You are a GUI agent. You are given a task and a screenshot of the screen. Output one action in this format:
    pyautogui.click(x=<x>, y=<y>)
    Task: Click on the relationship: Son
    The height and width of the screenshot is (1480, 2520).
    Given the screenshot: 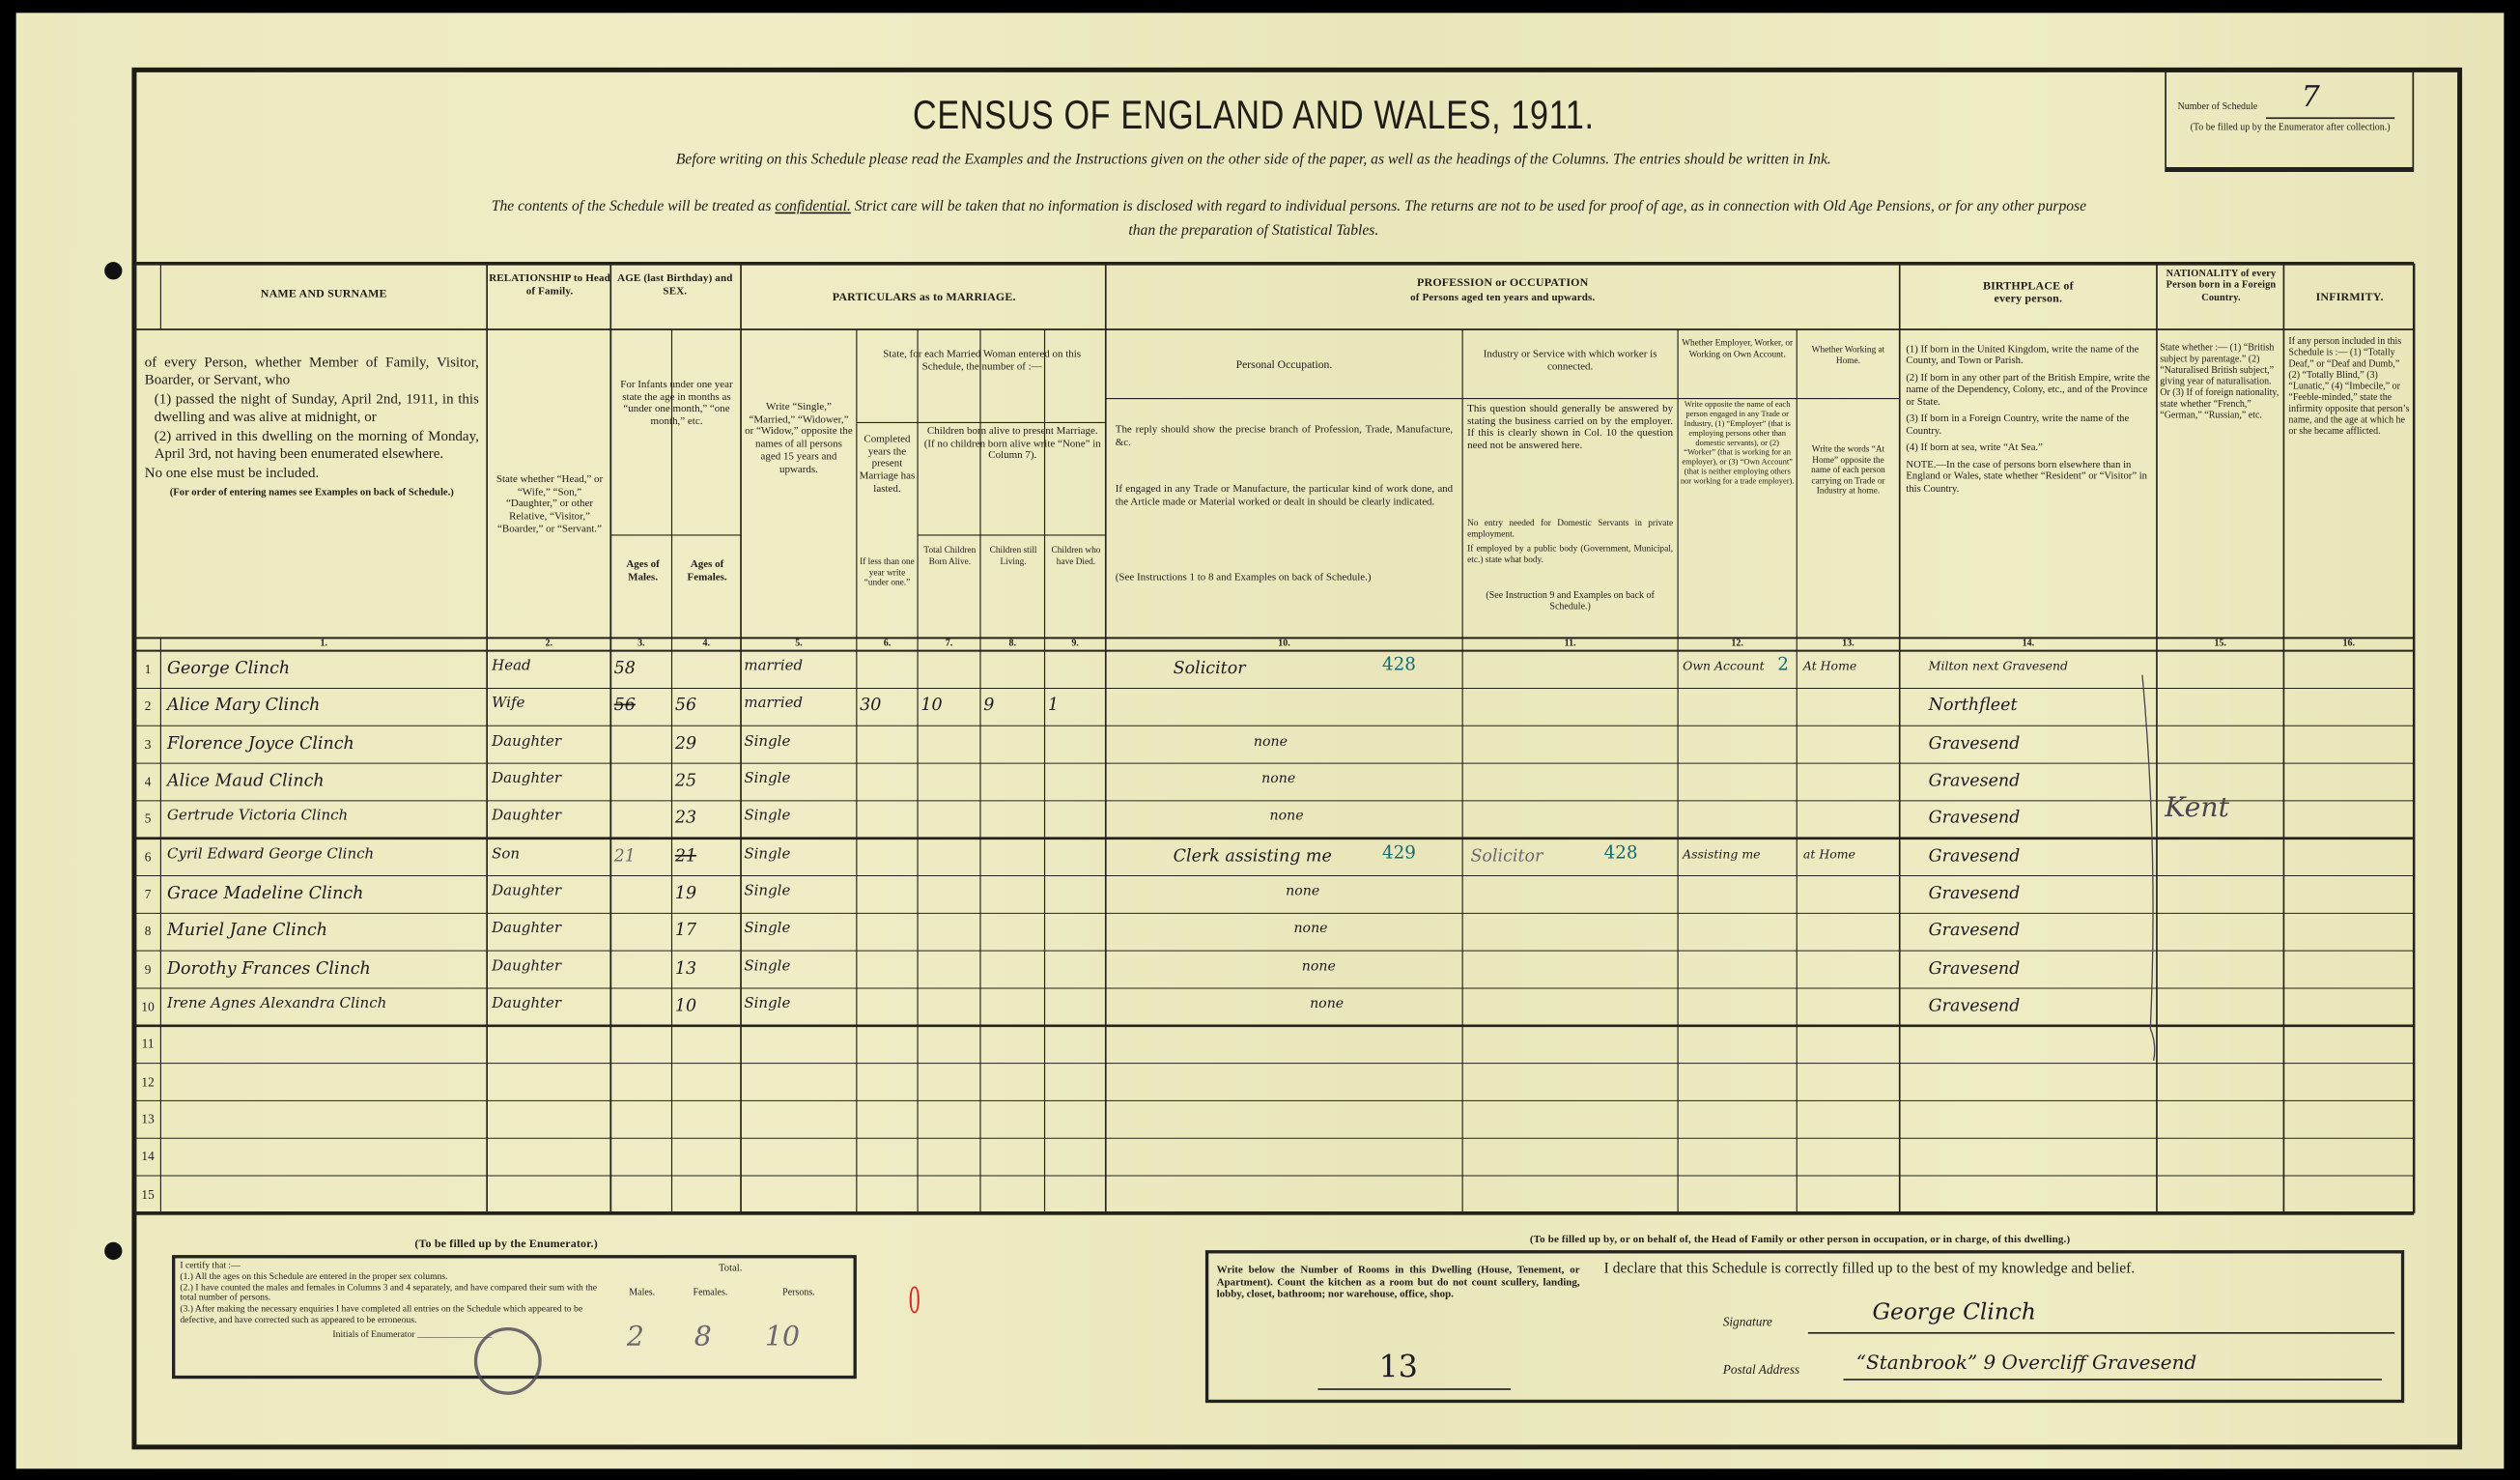 What is the action you would take?
    pyautogui.click(x=507, y=855)
    